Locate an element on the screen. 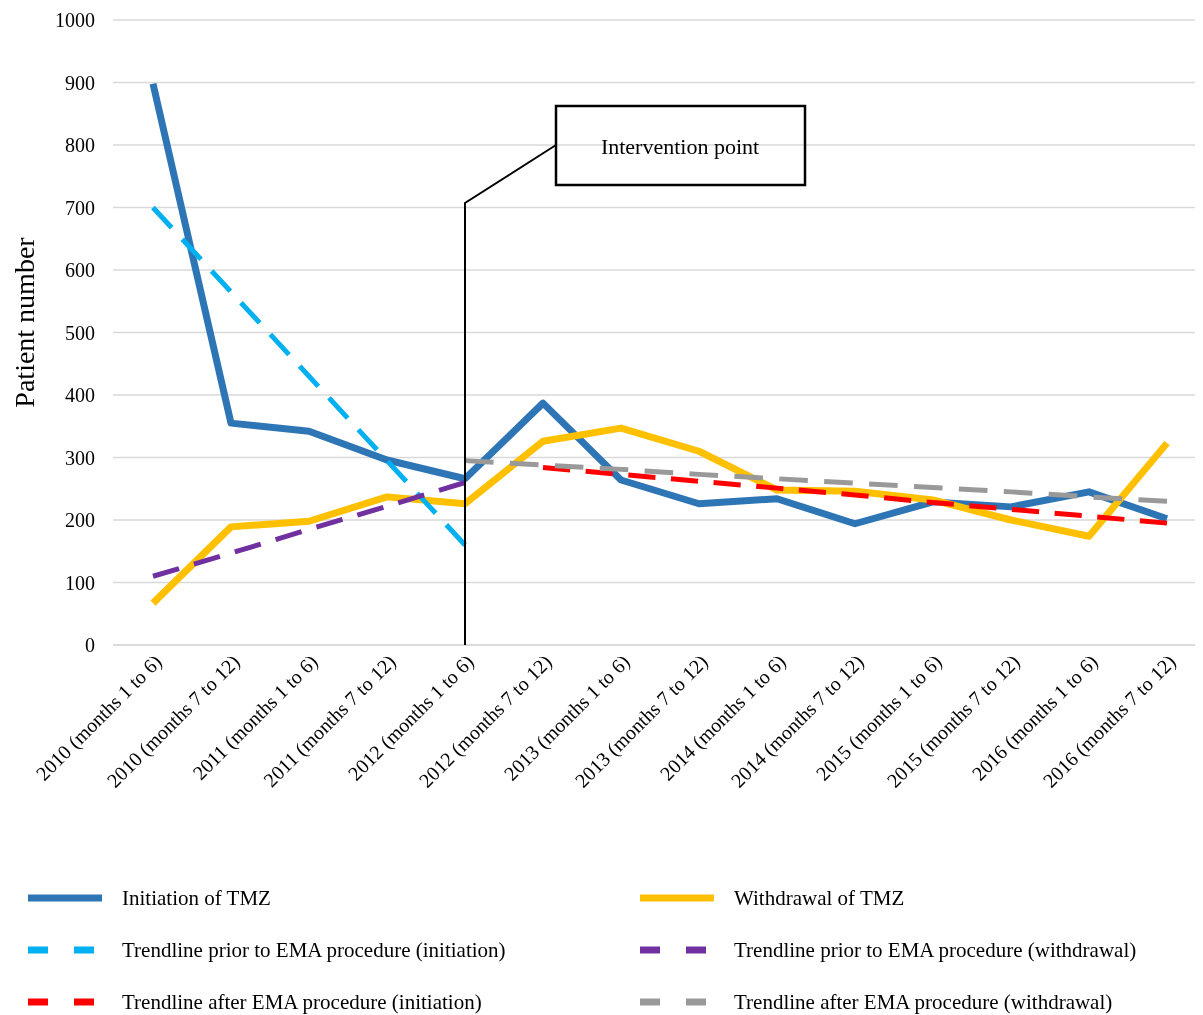 This screenshot has height=1015, width=1203. y-tick-label: 500 is located at coordinates (80, 332).